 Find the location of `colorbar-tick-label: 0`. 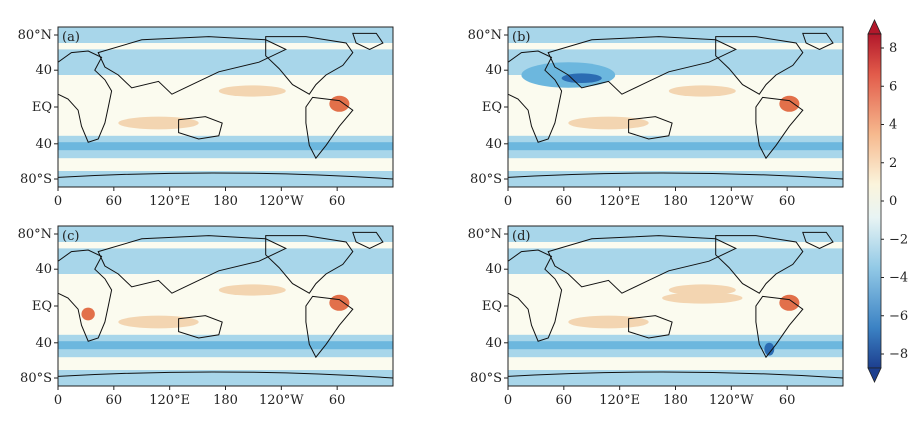

colorbar-tick-label: 0 is located at coordinates (893, 201).